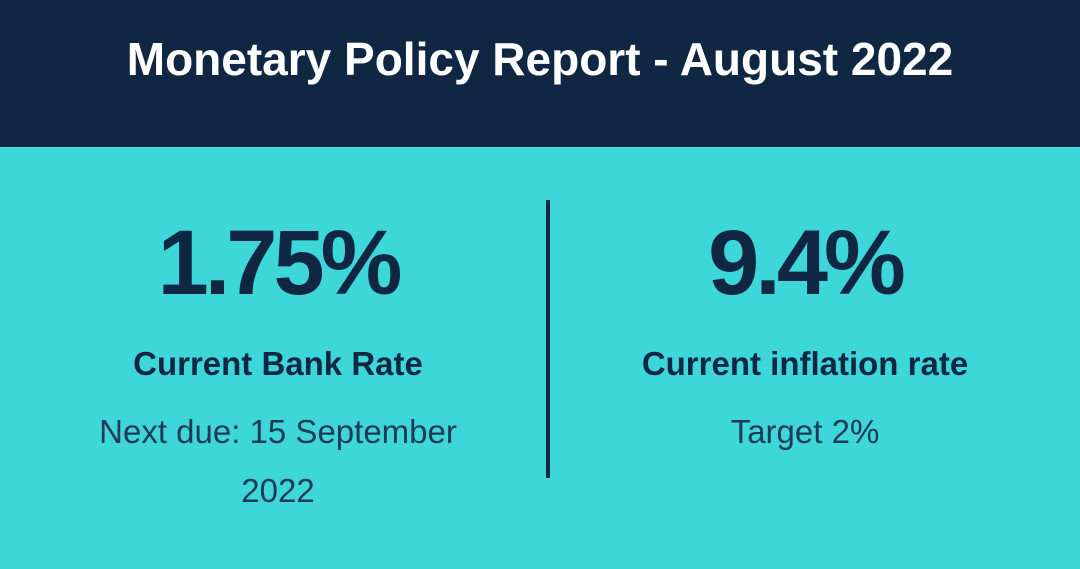  What do you see at coordinates (278, 363) in the screenshot?
I see `bank-rate-label: Current Bank Rate` at bounding box center [278, 363].